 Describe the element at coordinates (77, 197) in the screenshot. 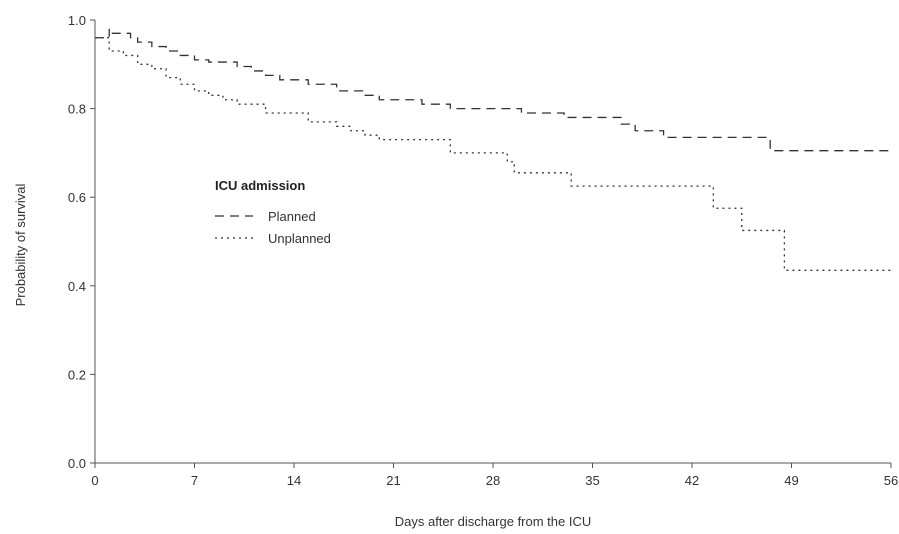

I see `y-tick-label: 0.6` at that location.